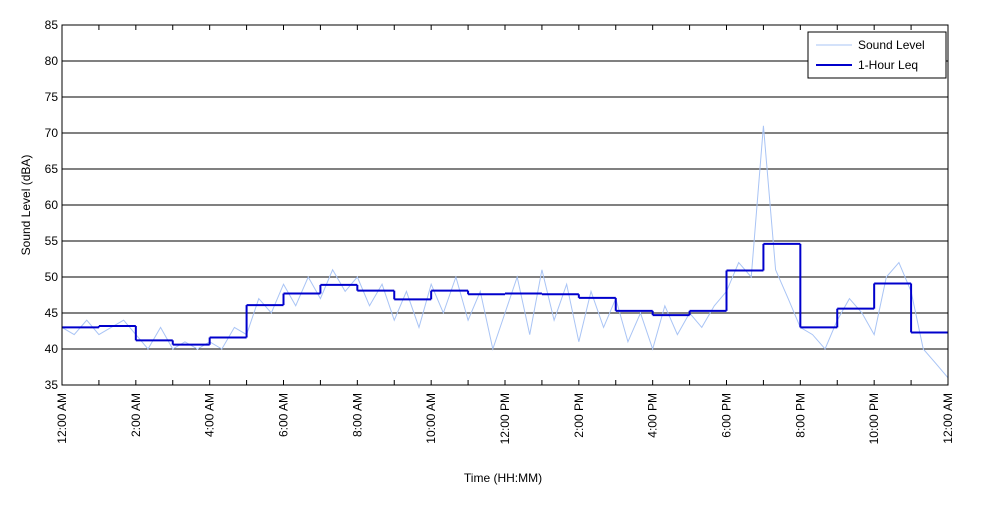 The width and height of the screenshot is (1000, 505). What do you see at coordinates (579, 415) in the screenshot?
I see `x-tick-label: 2:00 PM` at bounding box center [579, 415].